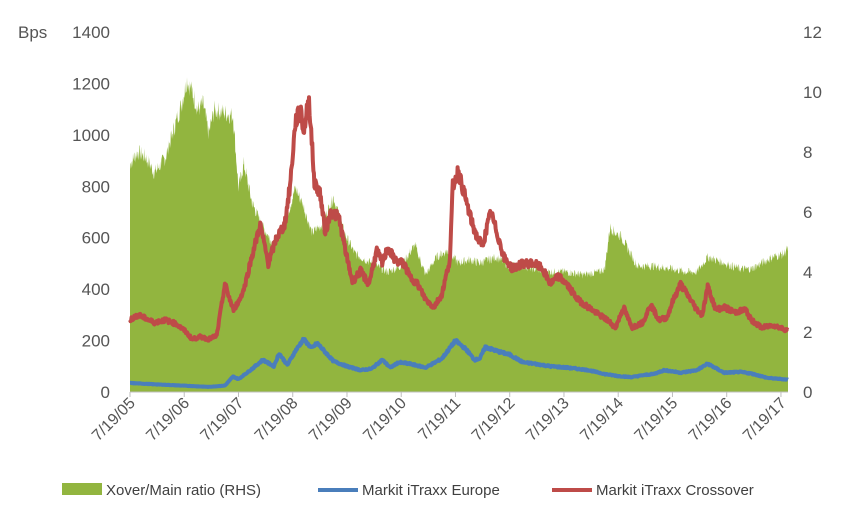 This screenshot has width=843, height=523. I want to click on left-axis-tick-label: 0, so click(105, 392).